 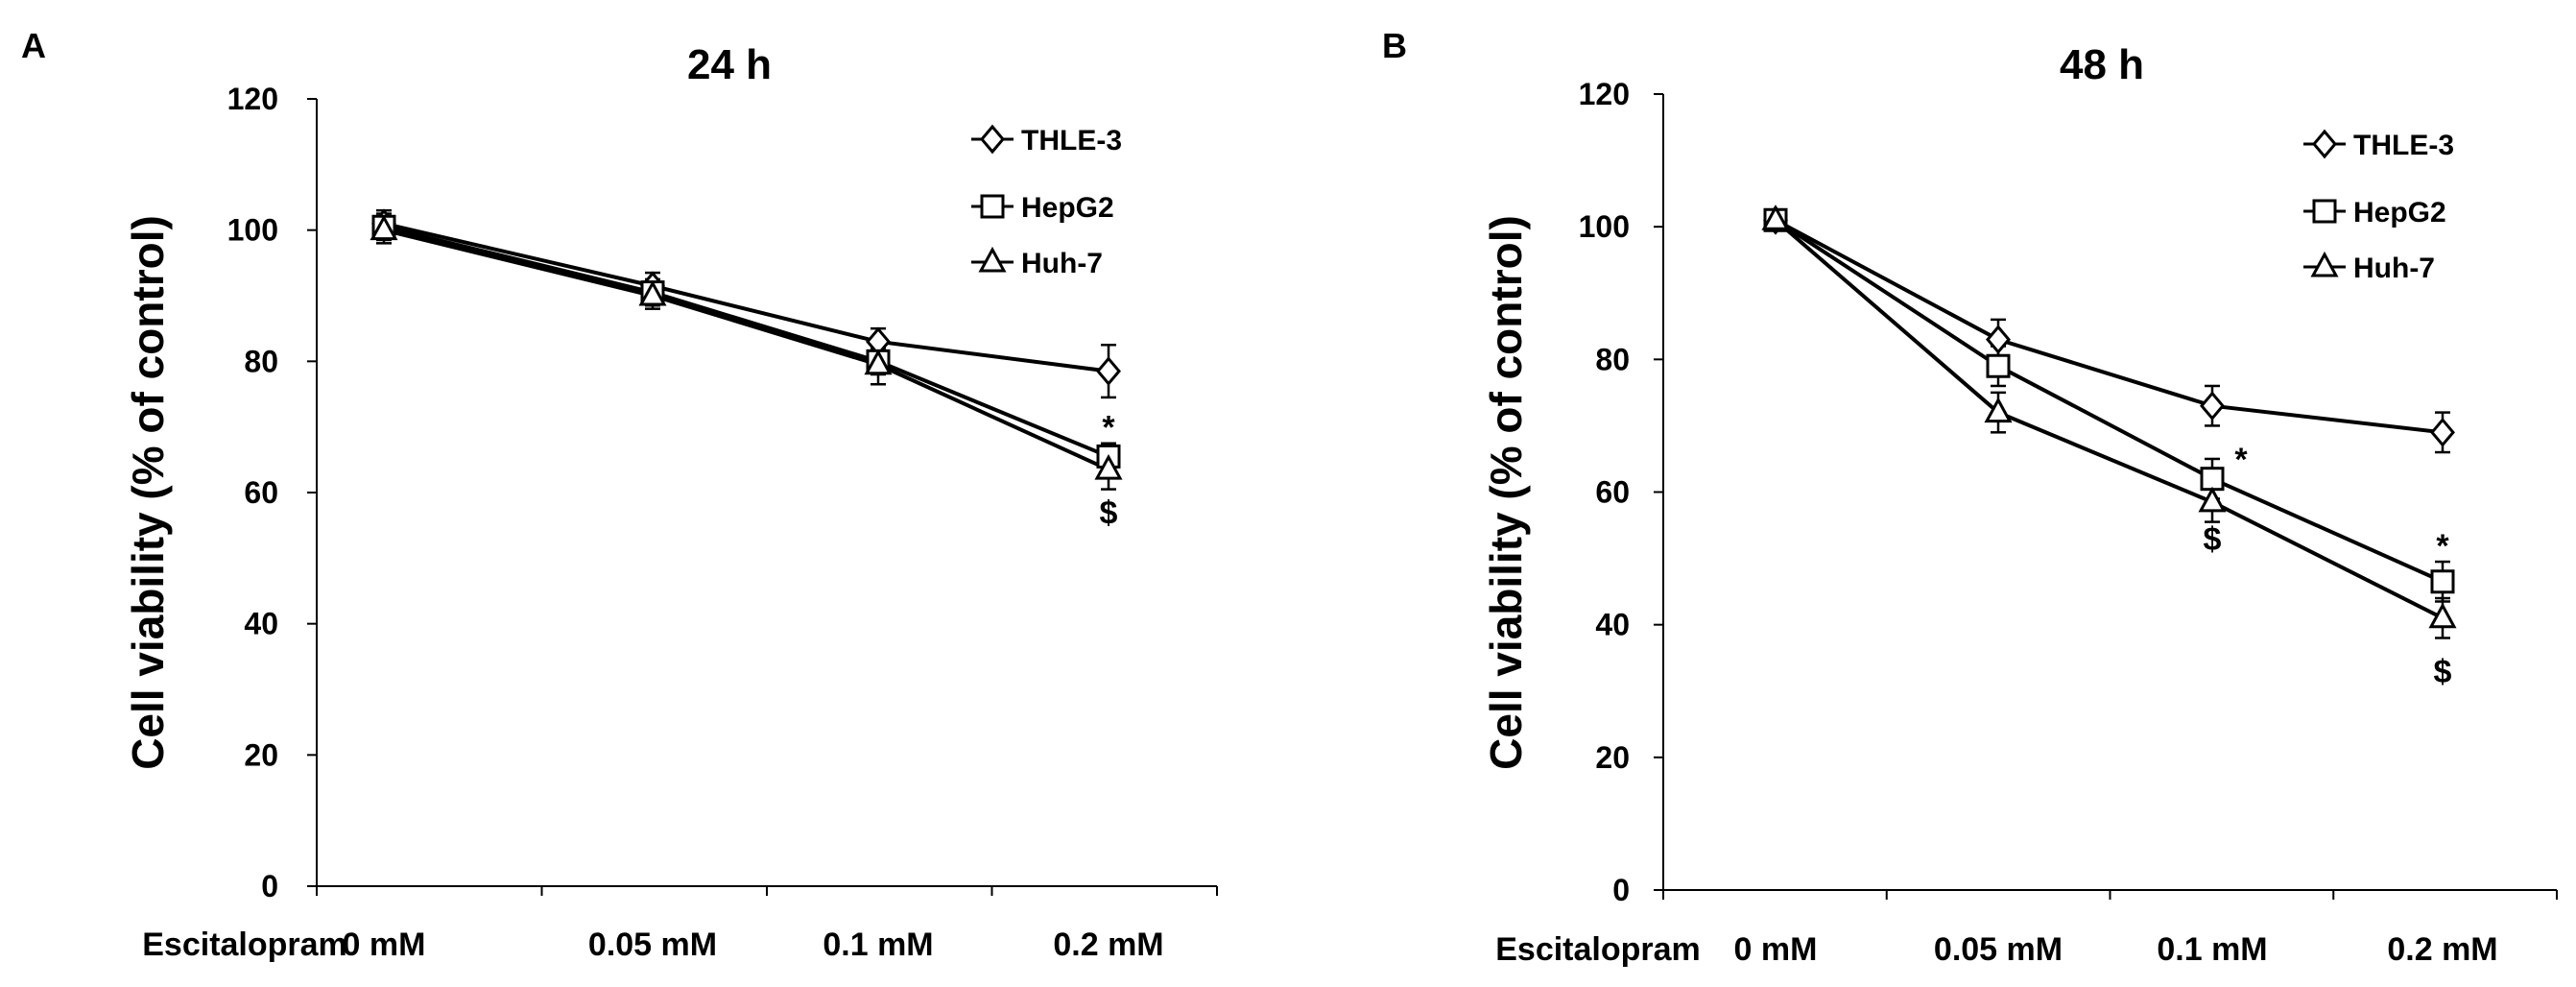 I want to click on panel-letter: B, so click(x=1394, y=45).